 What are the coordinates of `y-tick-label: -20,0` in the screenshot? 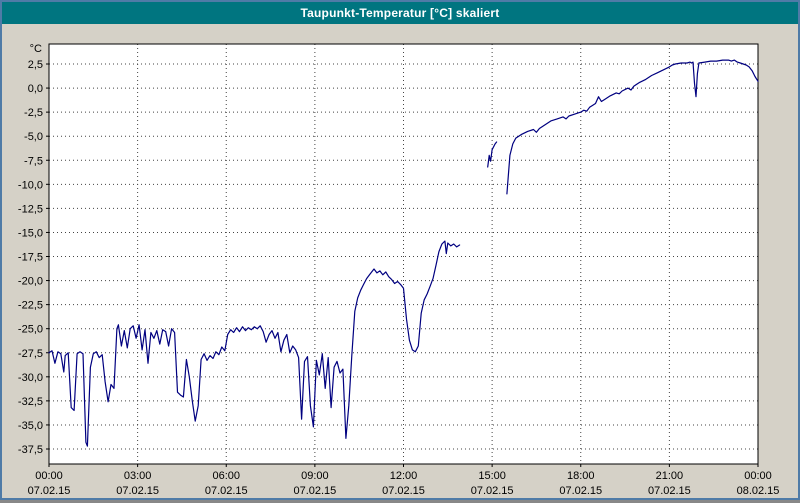 It's located at (30, 282).